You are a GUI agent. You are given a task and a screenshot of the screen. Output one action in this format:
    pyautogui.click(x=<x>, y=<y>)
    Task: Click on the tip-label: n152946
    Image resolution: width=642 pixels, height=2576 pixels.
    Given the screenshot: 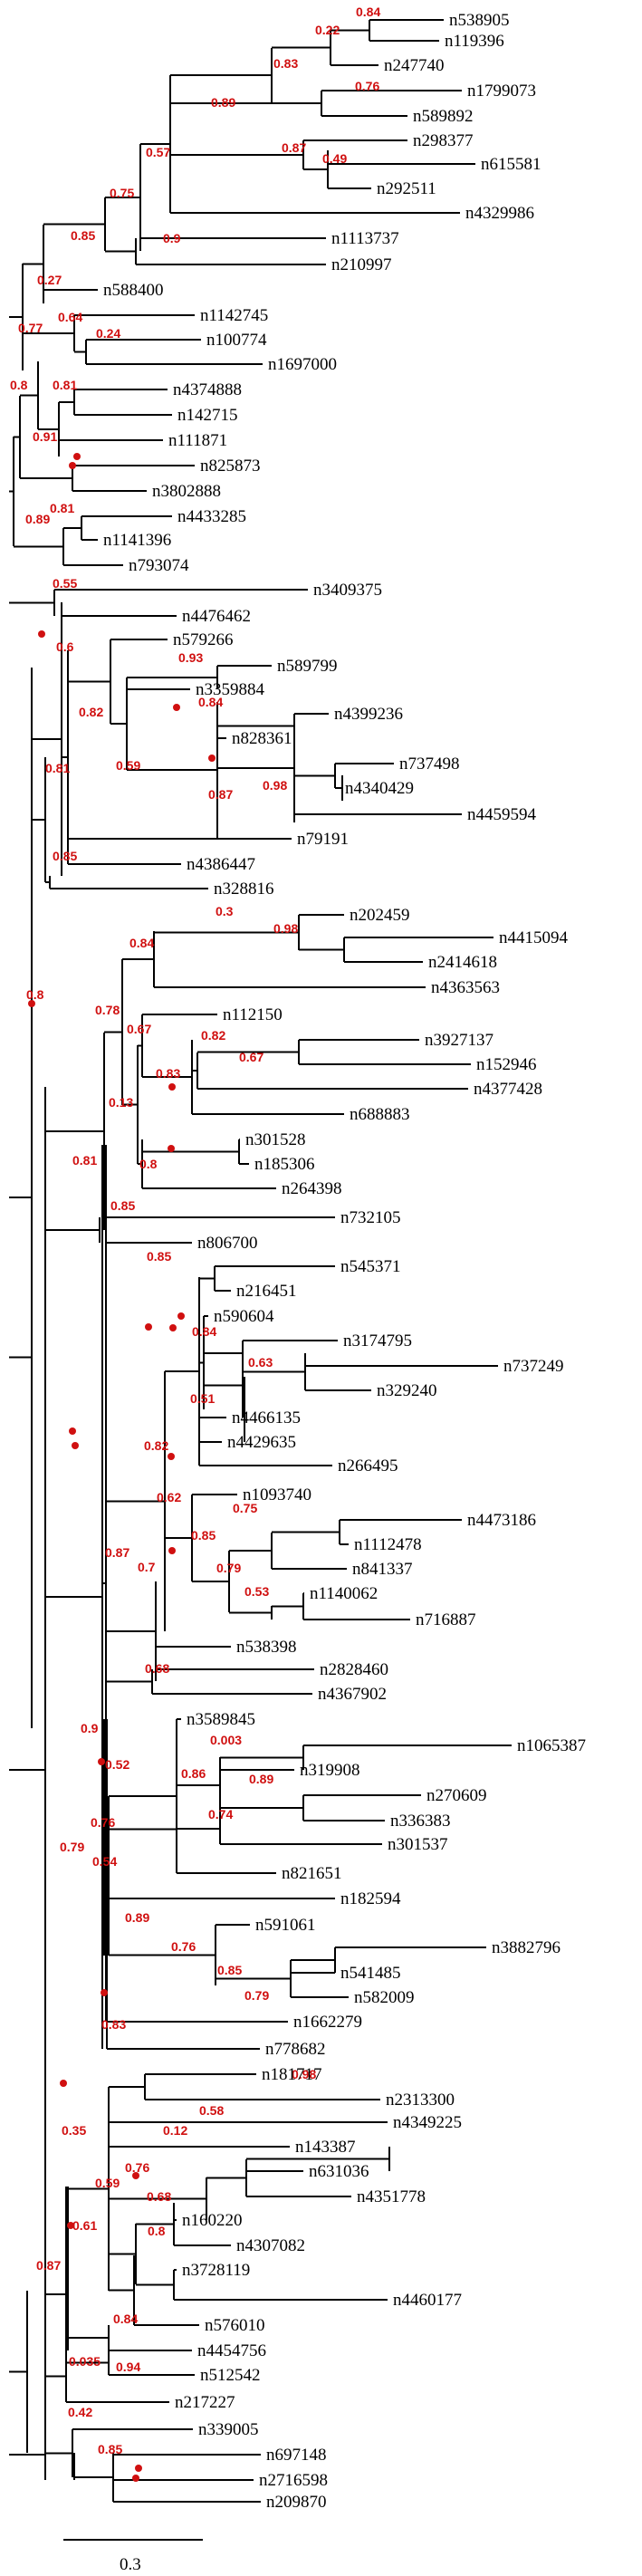 What is the action you would take?
    pyautogui.click(x=506, y=1064)
    